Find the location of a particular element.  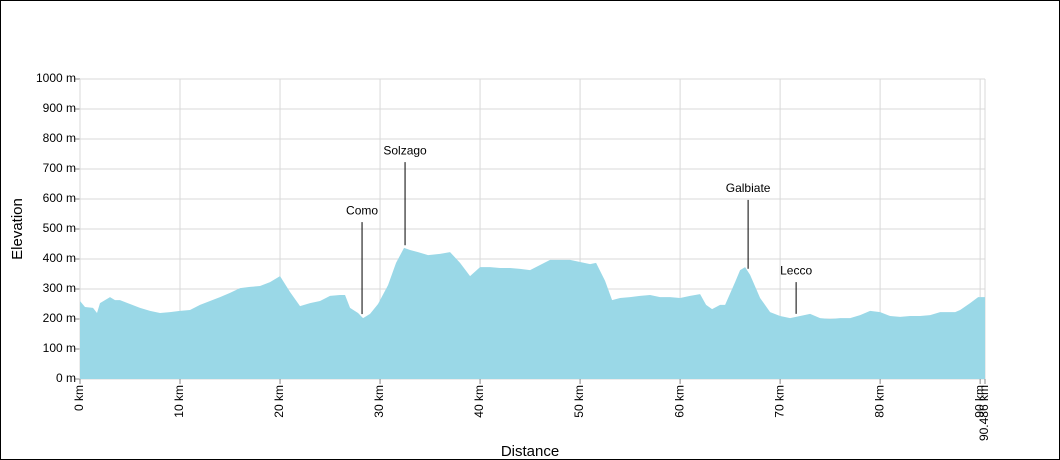

annotation-label: Como is located at coordinates (362, 210).